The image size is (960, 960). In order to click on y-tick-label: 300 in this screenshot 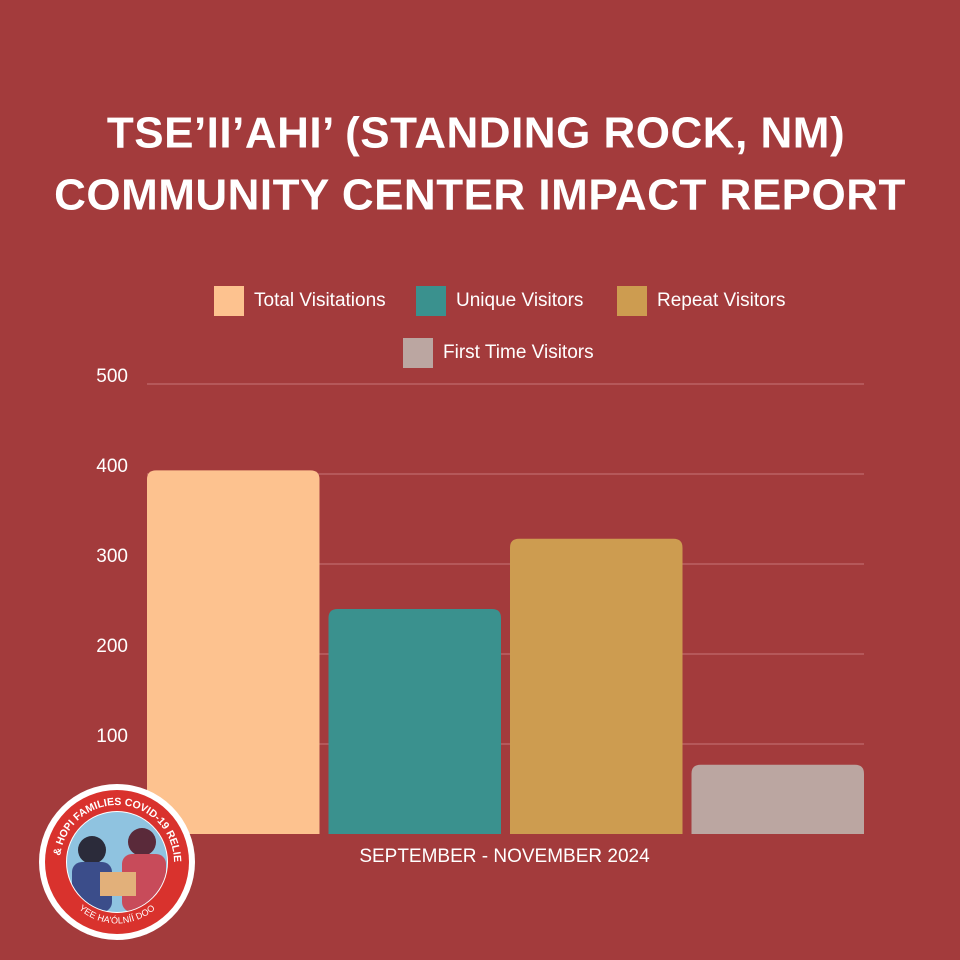, I will do `click(112, 556)`.